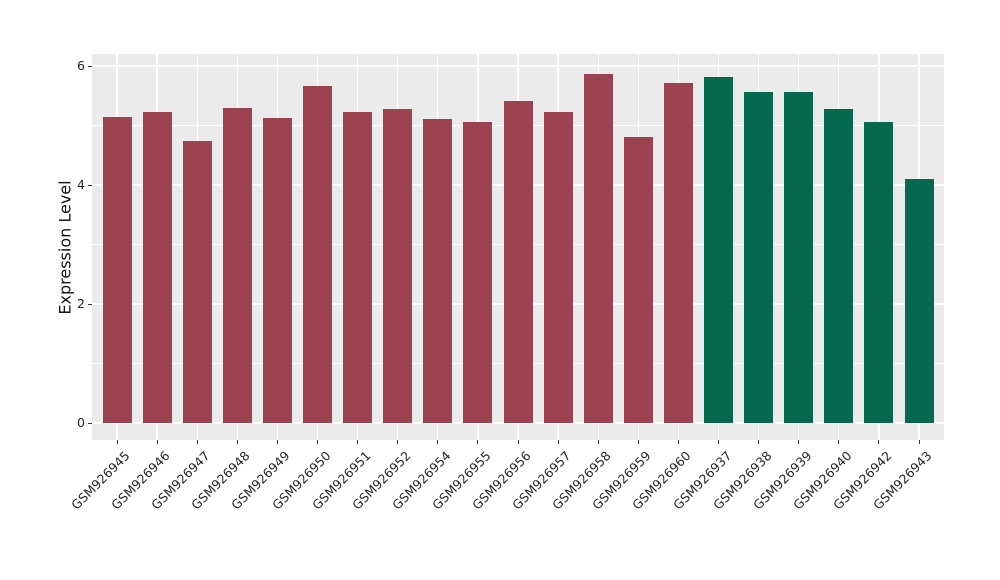 The height and width of the screenshot is (580, 1000). What do you see at coordinates (759, 257) in the screenshot?
I see `bar-GSM926938` at bounding box center [759, 257].